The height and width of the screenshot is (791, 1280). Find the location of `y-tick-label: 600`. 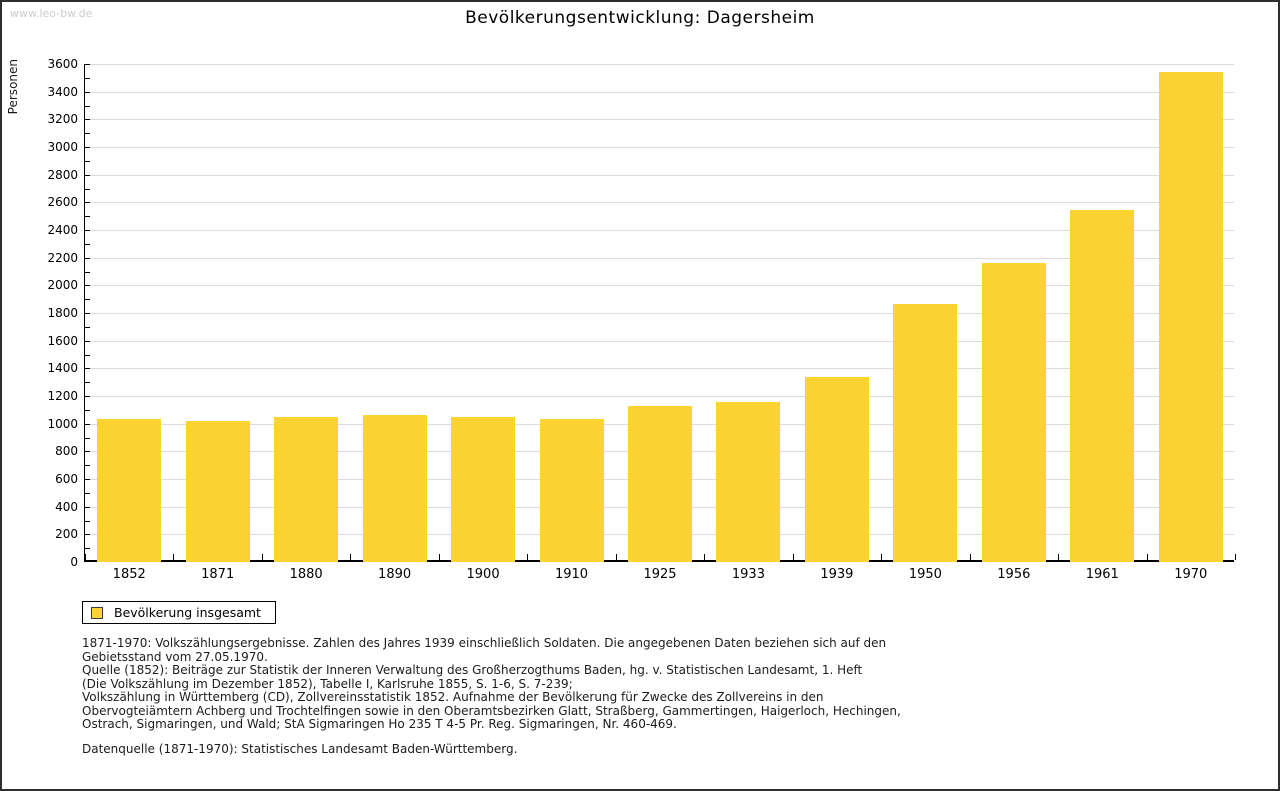

y-tick-label: 600 is located at coordinates (66, 479).